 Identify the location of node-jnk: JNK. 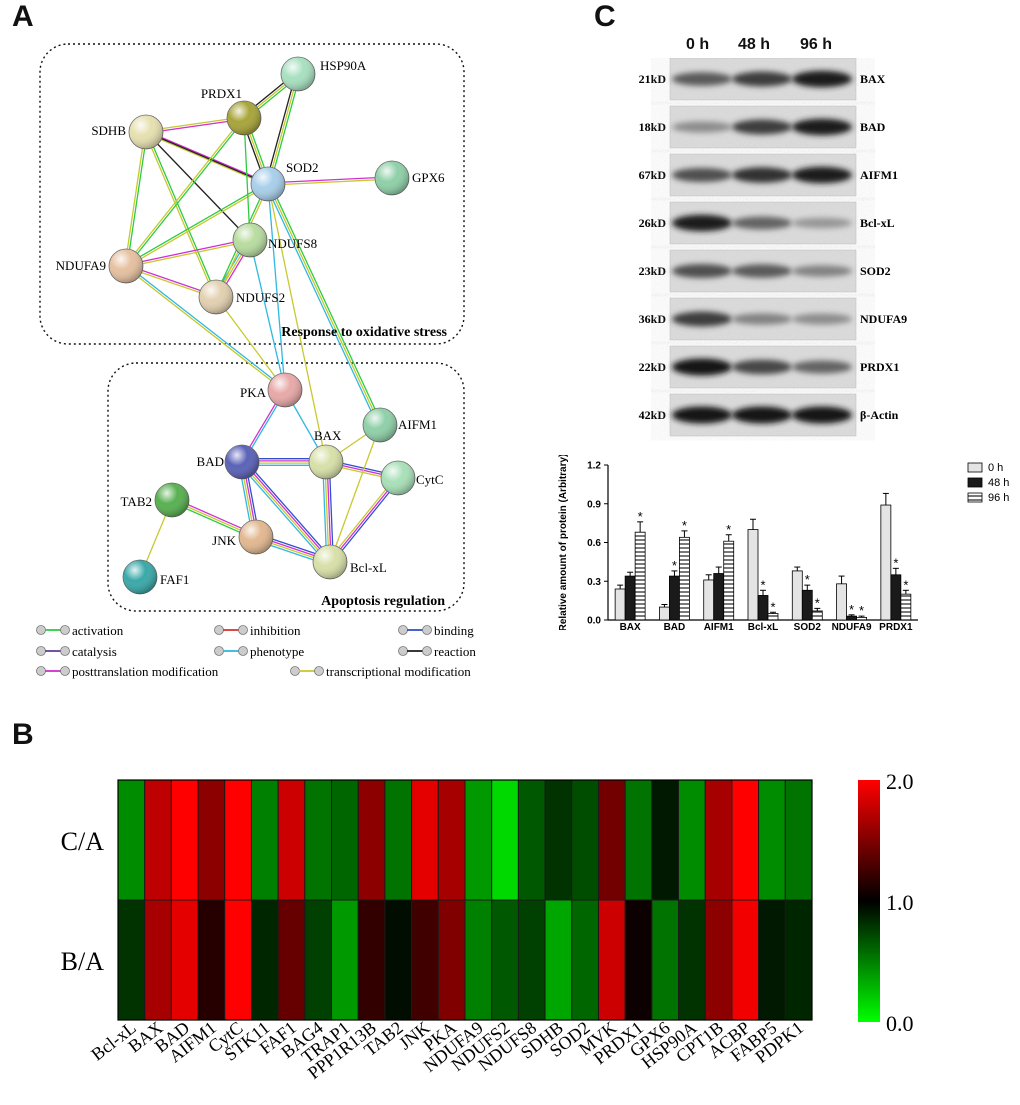
(243, 537).